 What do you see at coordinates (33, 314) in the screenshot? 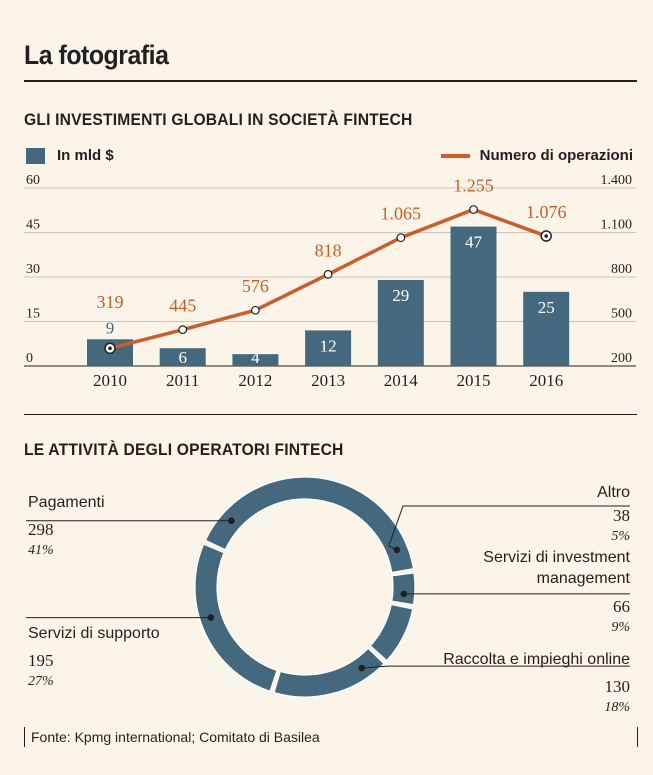
I see `y-tick-left-label: 15` at bounding box center [33, 314].